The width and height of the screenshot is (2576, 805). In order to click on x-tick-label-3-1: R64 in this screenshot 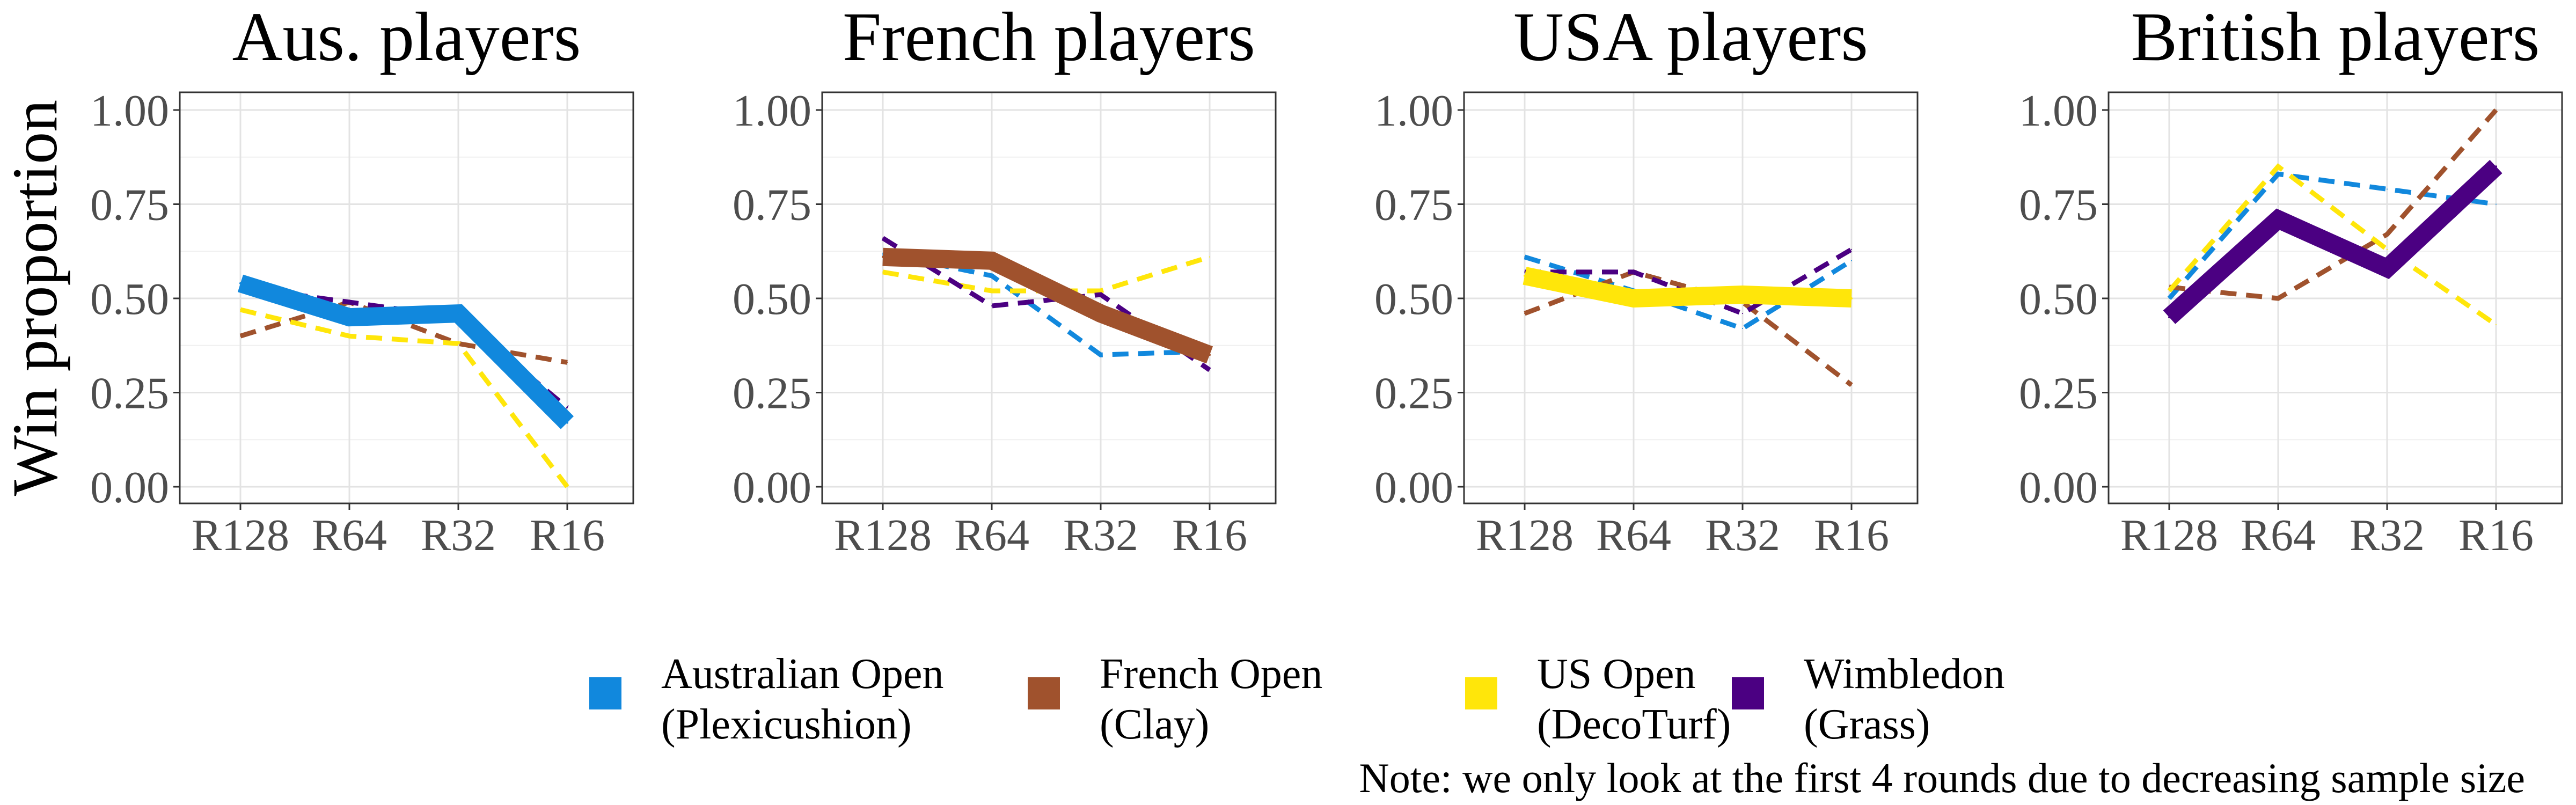, I will do `click(2278, 535)`.